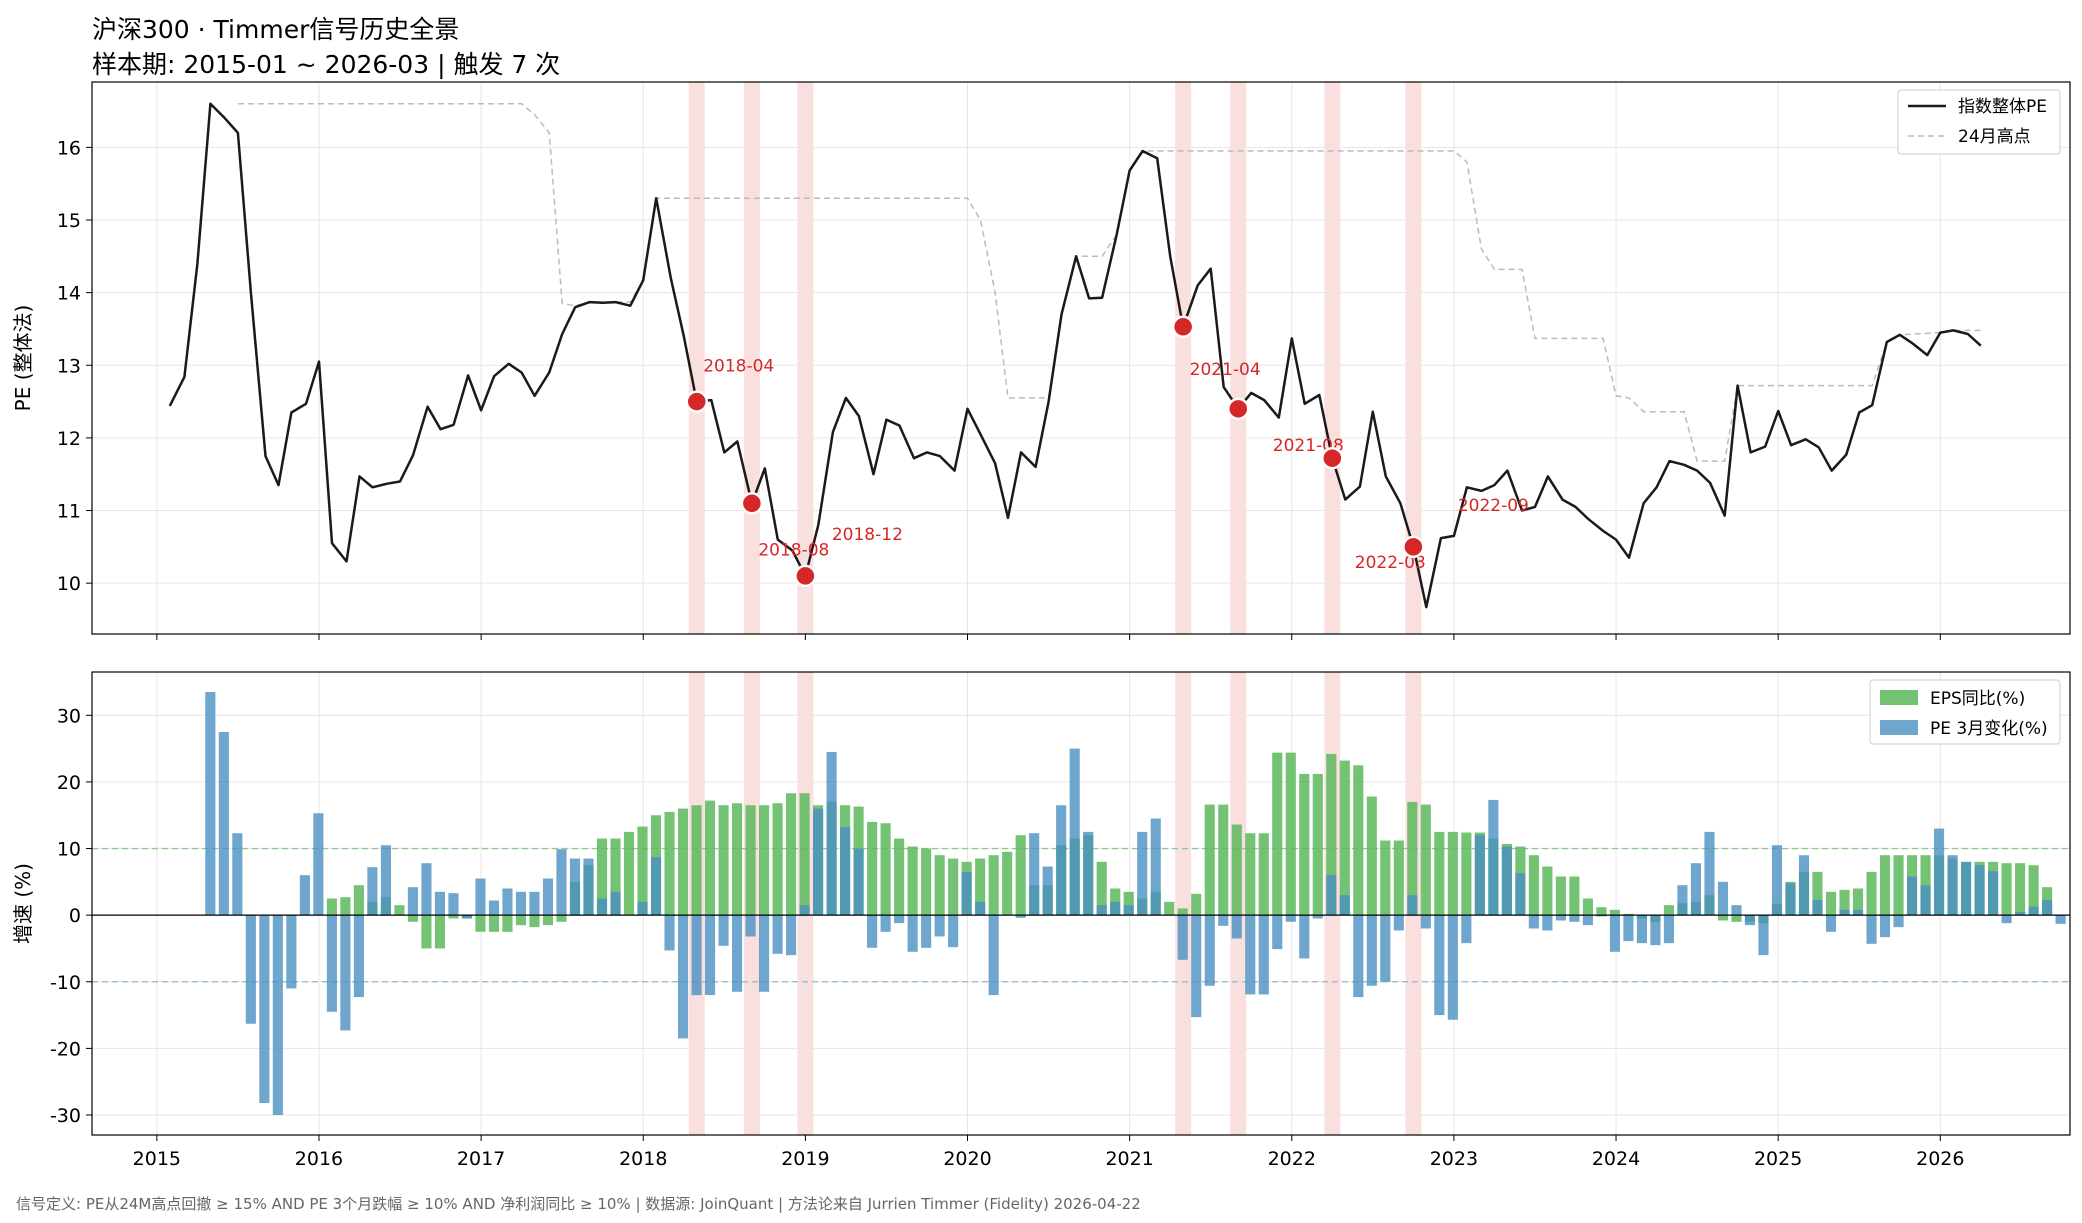 The width and height of the screenshot is (2082, 1223). Describe the element at coordinates (1979, 122) in the screenshot. I see `legend: 指数整体PE 24月高点` at that location.